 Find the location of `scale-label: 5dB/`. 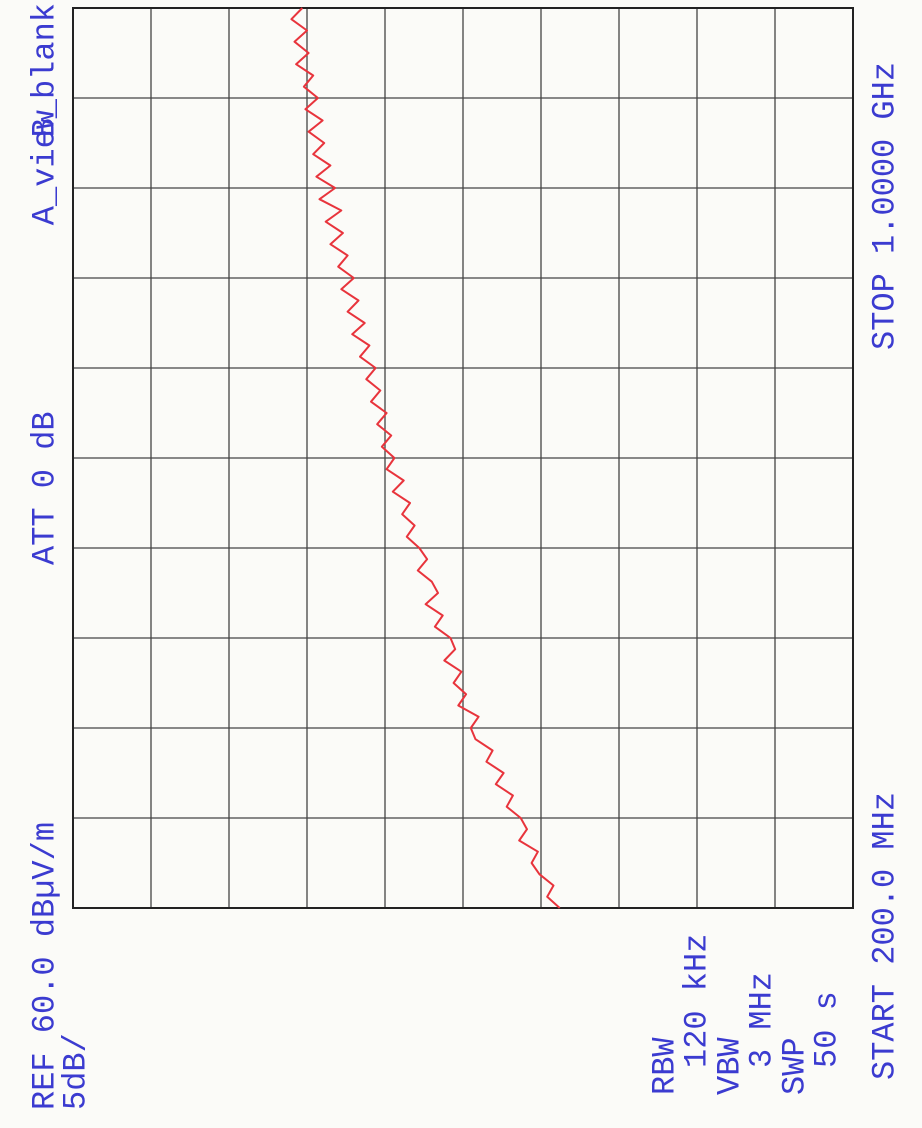

scale-label: 5dB/ is located at coordinates (75, 1071).